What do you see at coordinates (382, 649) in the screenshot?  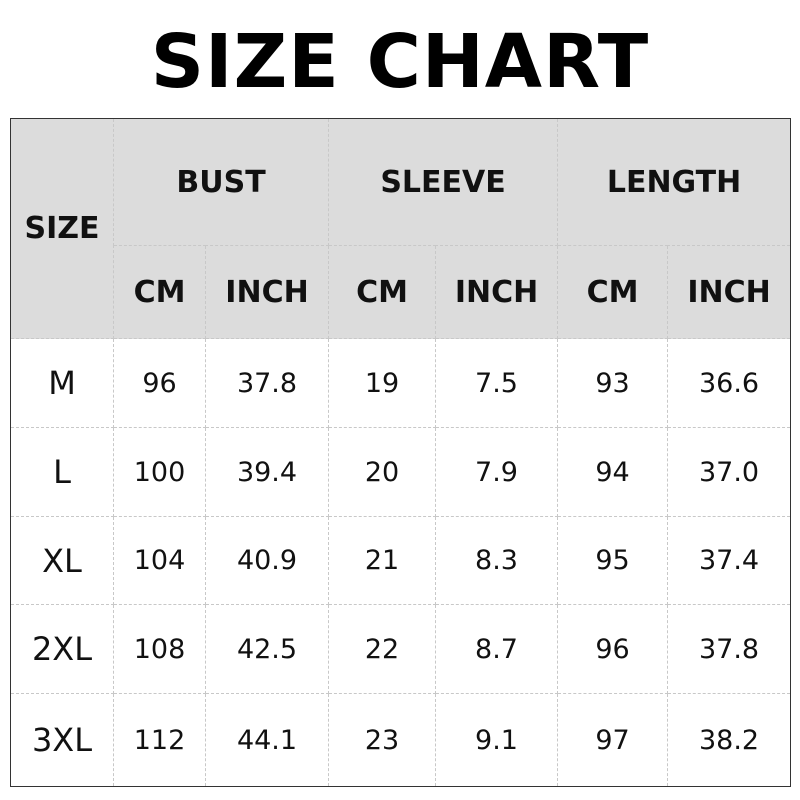 I see `value-cell: 22` at bounding box center [382, 649].